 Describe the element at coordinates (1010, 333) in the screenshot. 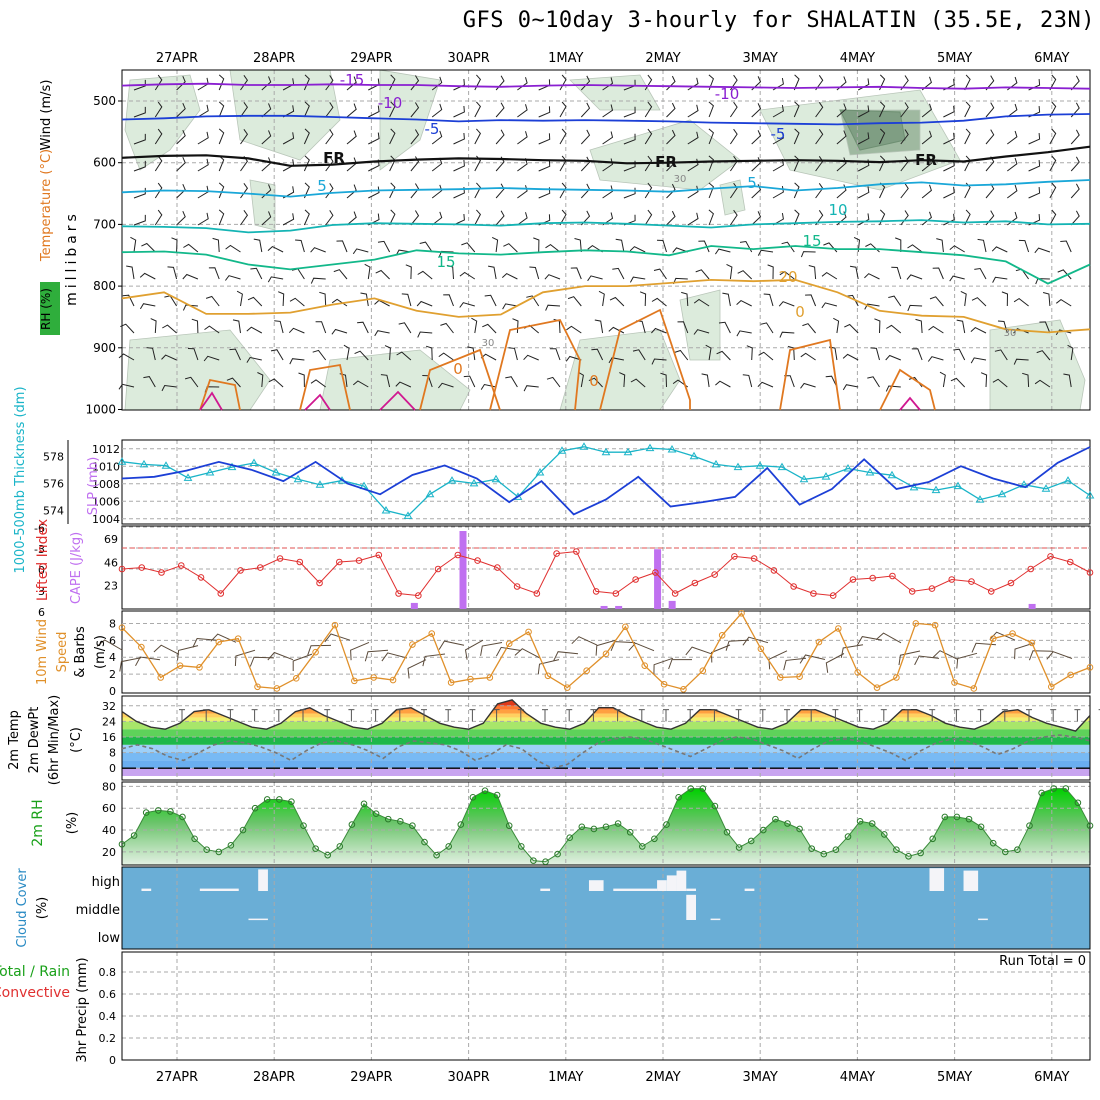

I see `contour-label: 30` at that location.